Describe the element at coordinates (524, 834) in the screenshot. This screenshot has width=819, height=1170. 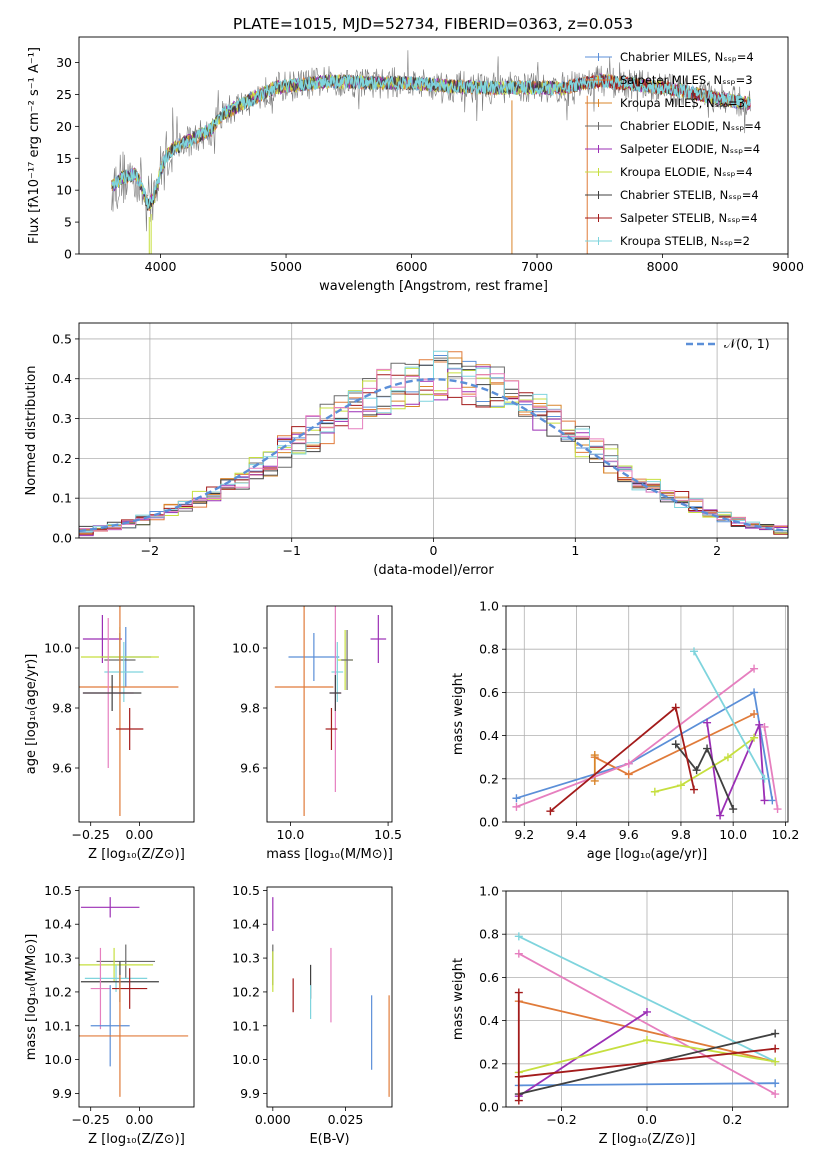
I see `mass_weight_vs_age-xtick-label: 9.2` at that location.